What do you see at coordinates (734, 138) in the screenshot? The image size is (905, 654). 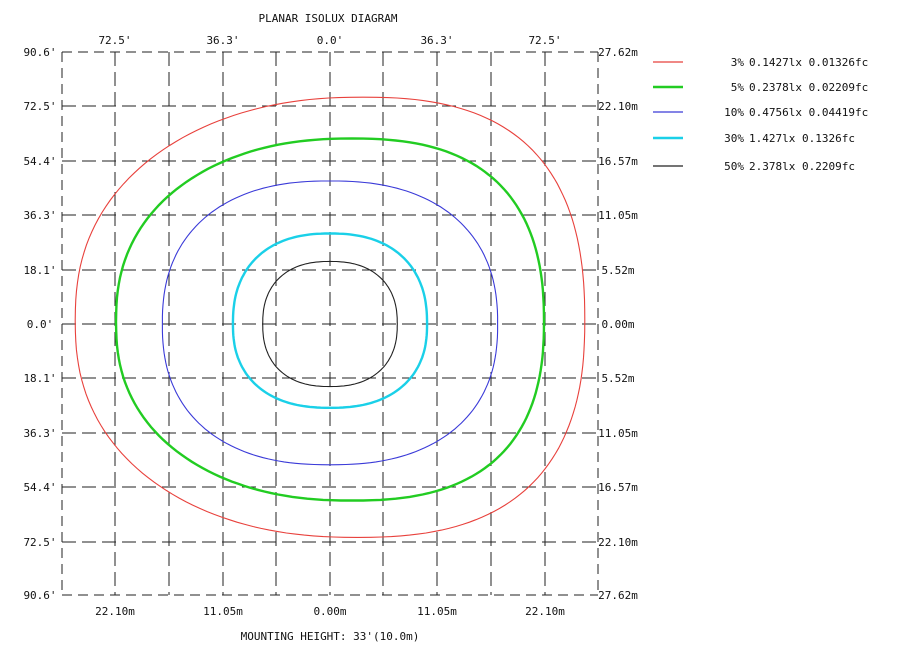 I see `legend-percent: 30%` at bounding box center [734, 138].